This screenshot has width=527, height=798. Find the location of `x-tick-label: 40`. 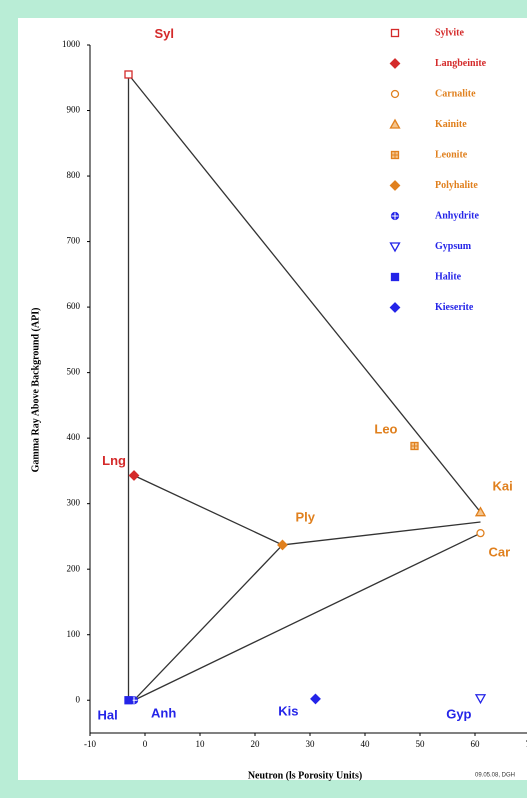

x-tick-label: 40 is located at coordinates (366, 744).